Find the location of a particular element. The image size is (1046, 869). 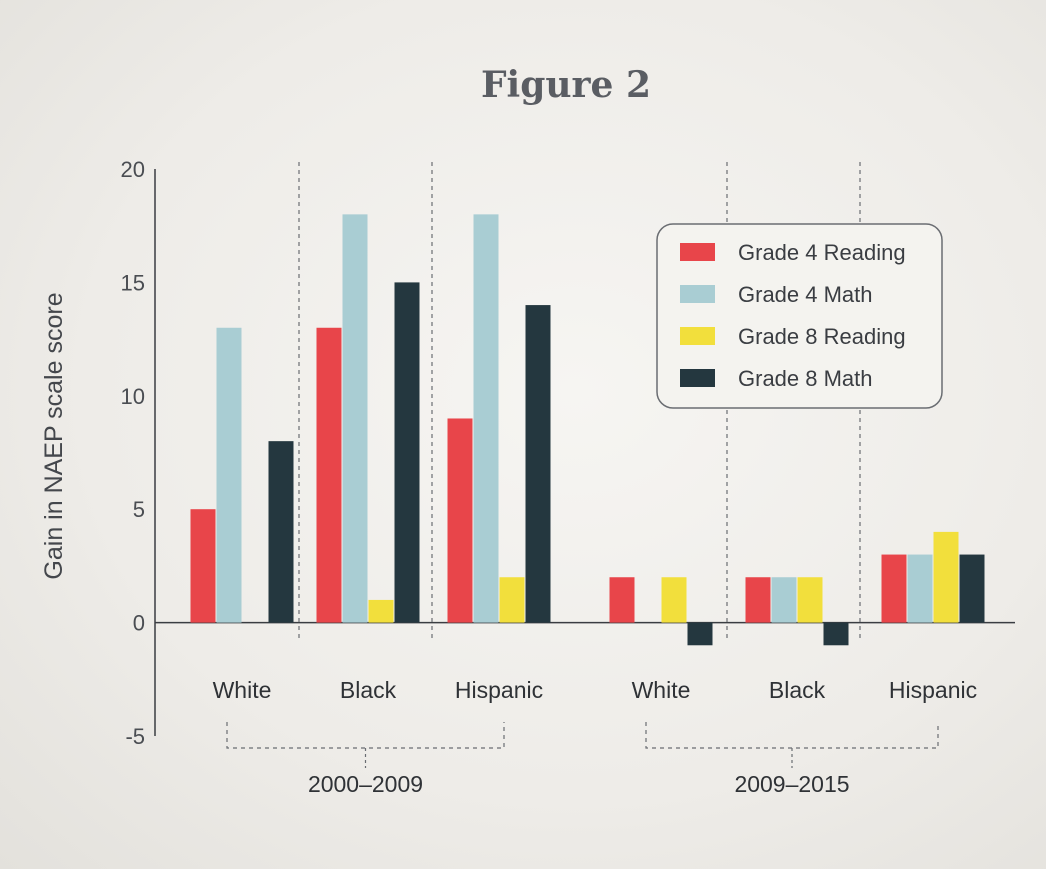

y-axis-label: Gain in NAEP scale score is located at coordinates (54, 435).